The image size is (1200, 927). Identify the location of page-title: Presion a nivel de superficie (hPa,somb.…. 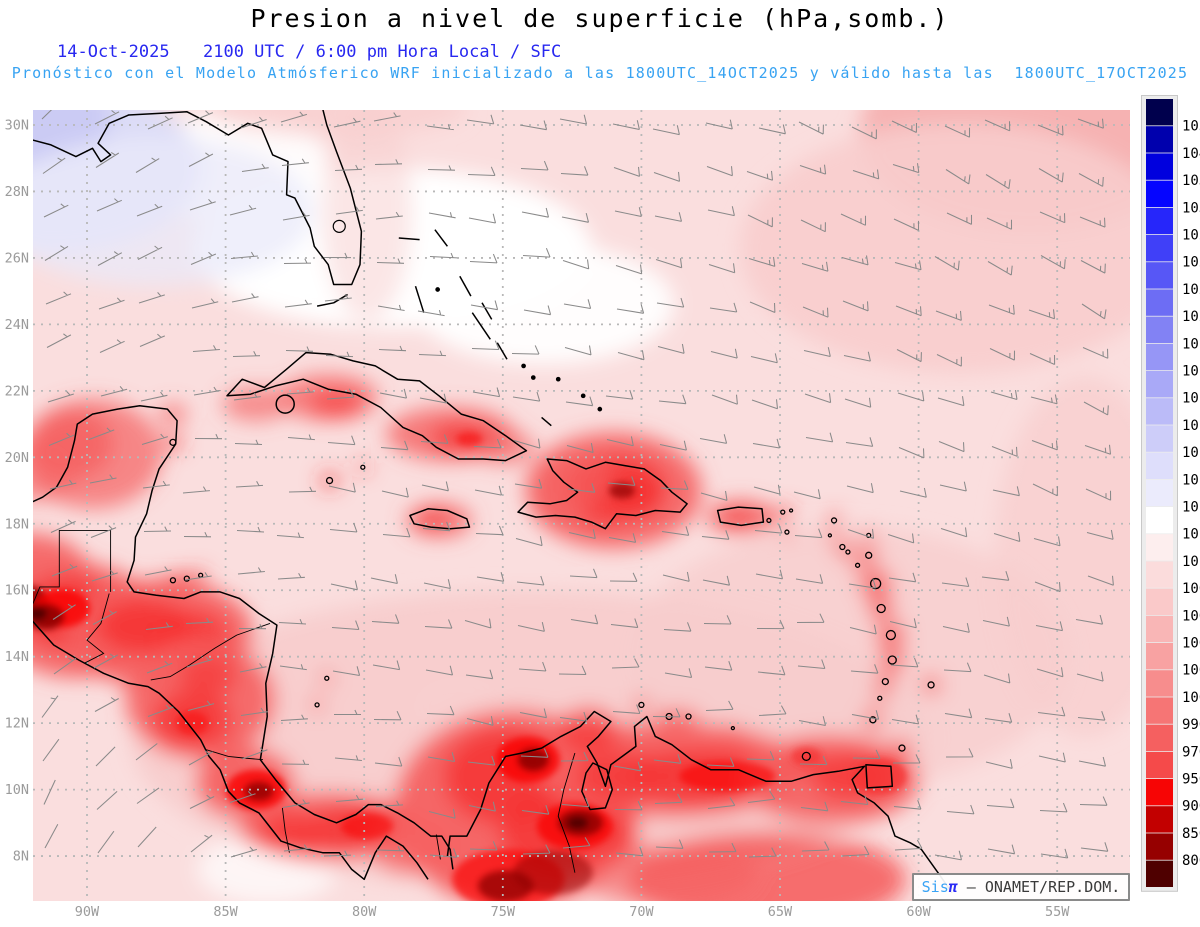
(600, 18).